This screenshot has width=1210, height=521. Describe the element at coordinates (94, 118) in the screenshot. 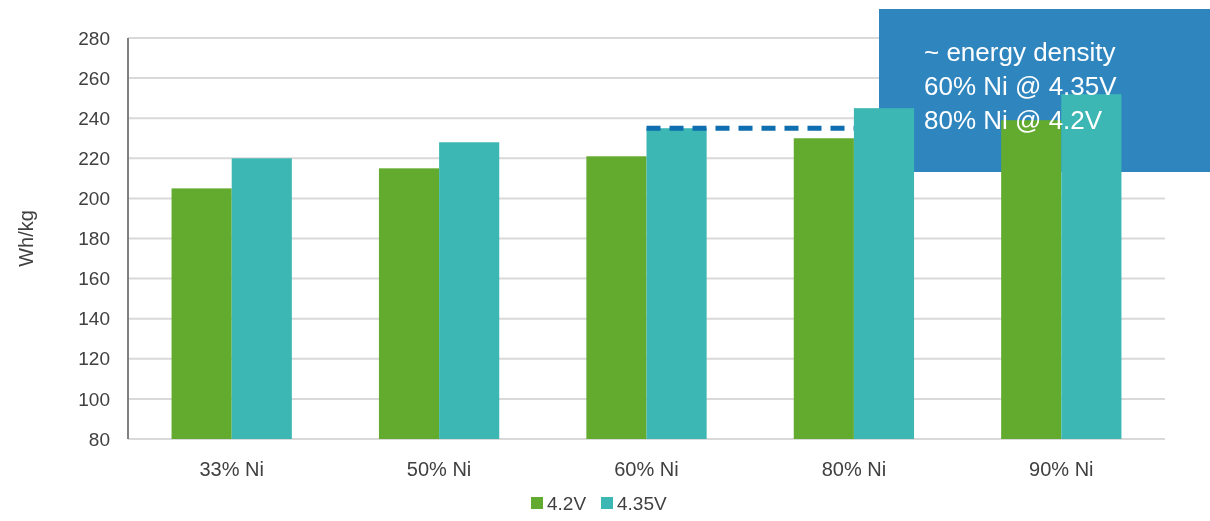

I see `y-tick-label: 240` at that location.